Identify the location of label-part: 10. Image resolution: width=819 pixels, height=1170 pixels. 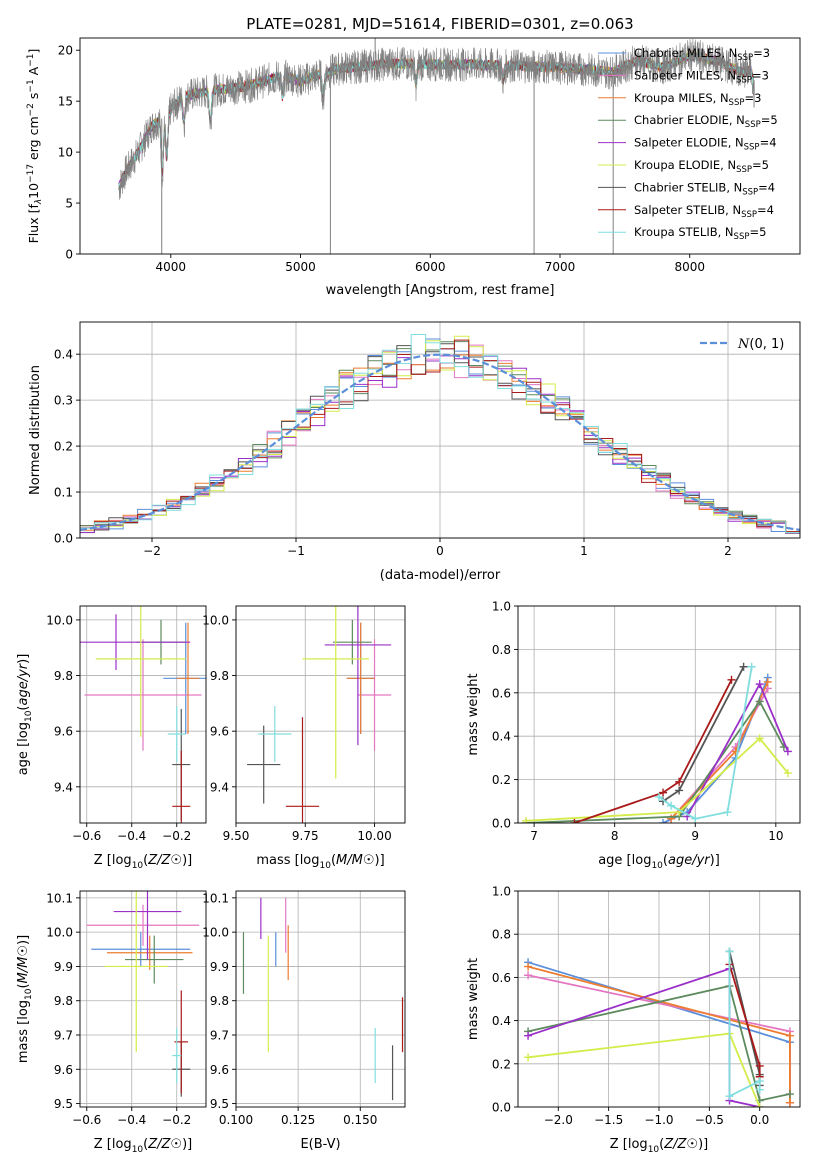
(33, 191).